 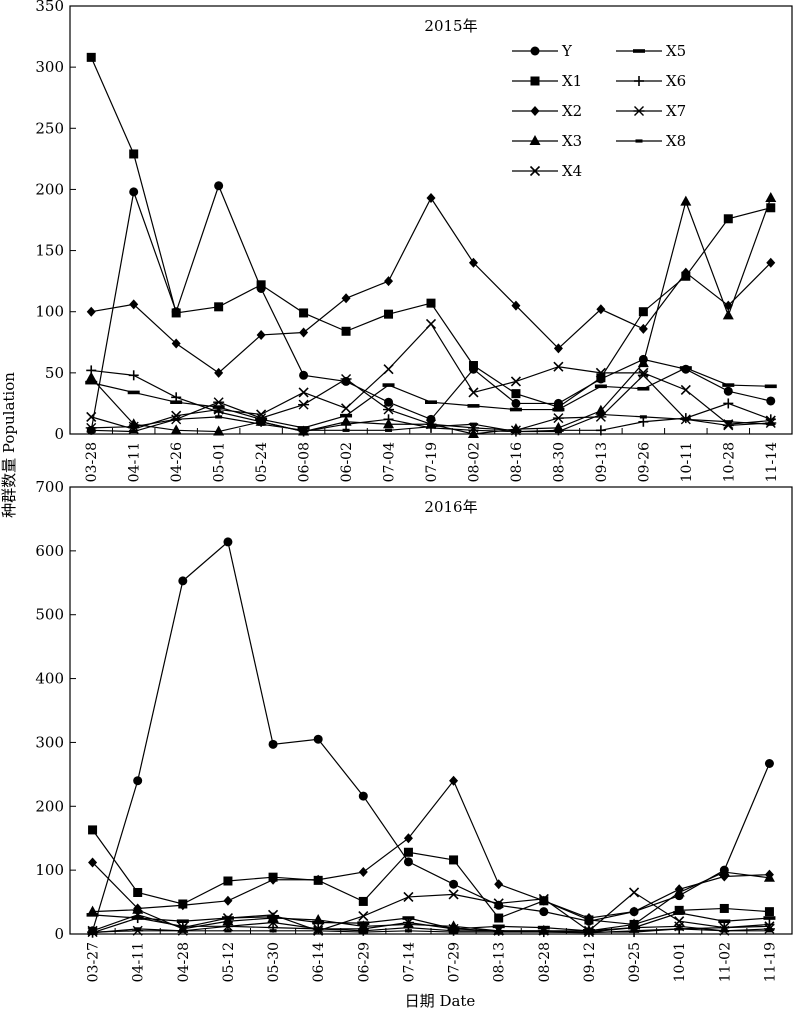 I want to click on legend-label: Y, so click(x=567, y=51).